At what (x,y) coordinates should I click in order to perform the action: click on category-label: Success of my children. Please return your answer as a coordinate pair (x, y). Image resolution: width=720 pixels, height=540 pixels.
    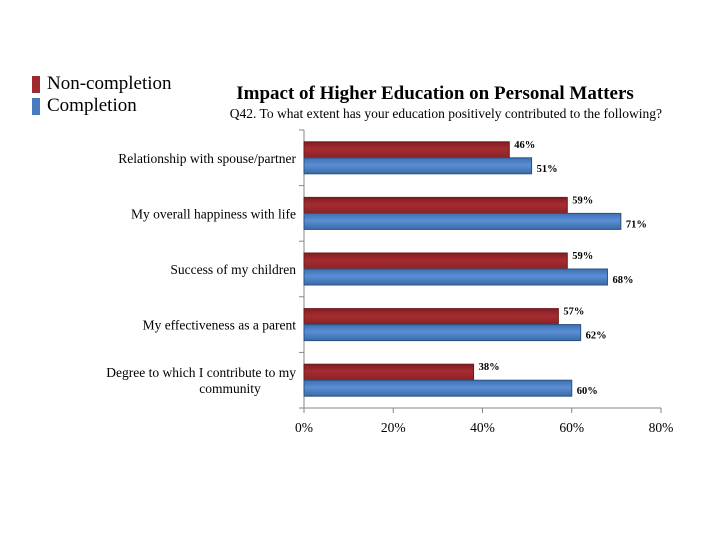
    Looking at the image, I should click on (233, 269).